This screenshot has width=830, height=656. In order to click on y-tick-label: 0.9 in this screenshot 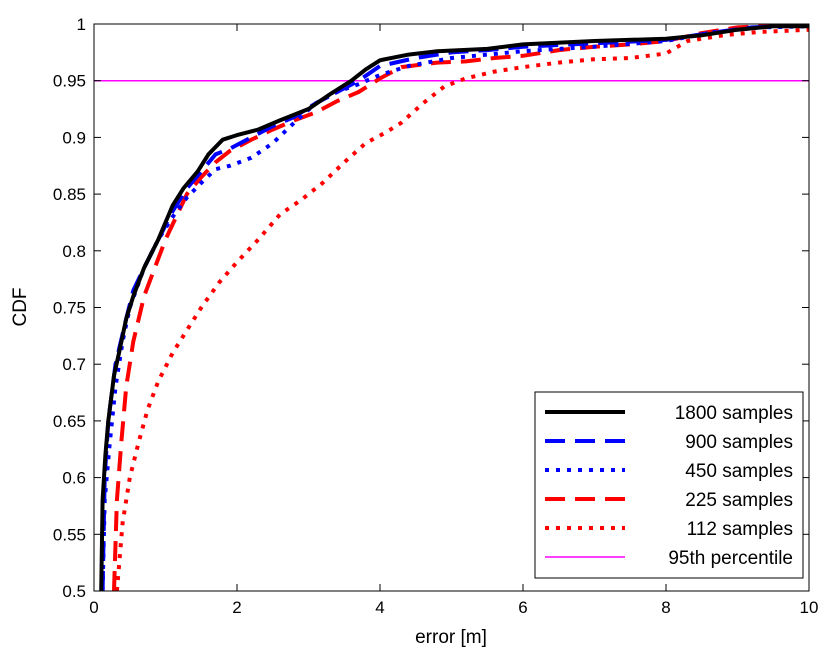, I will do `click(74, 137)`.